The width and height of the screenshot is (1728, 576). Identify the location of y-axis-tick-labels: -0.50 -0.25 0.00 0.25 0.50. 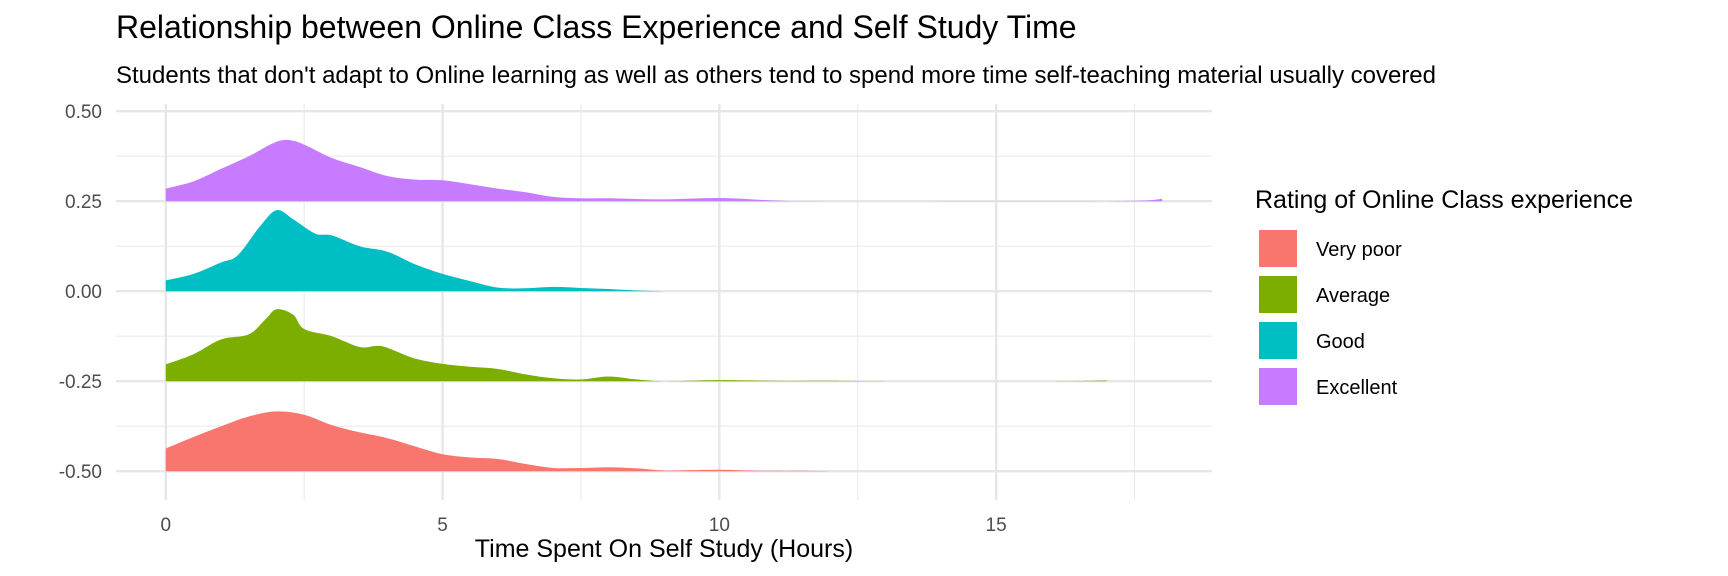
(80, 292).